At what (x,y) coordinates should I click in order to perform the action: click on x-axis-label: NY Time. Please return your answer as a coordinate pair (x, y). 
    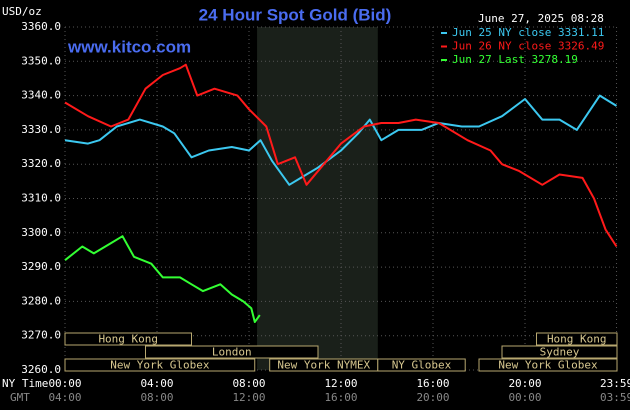
    Looking at the image, I should click on (25, 383).